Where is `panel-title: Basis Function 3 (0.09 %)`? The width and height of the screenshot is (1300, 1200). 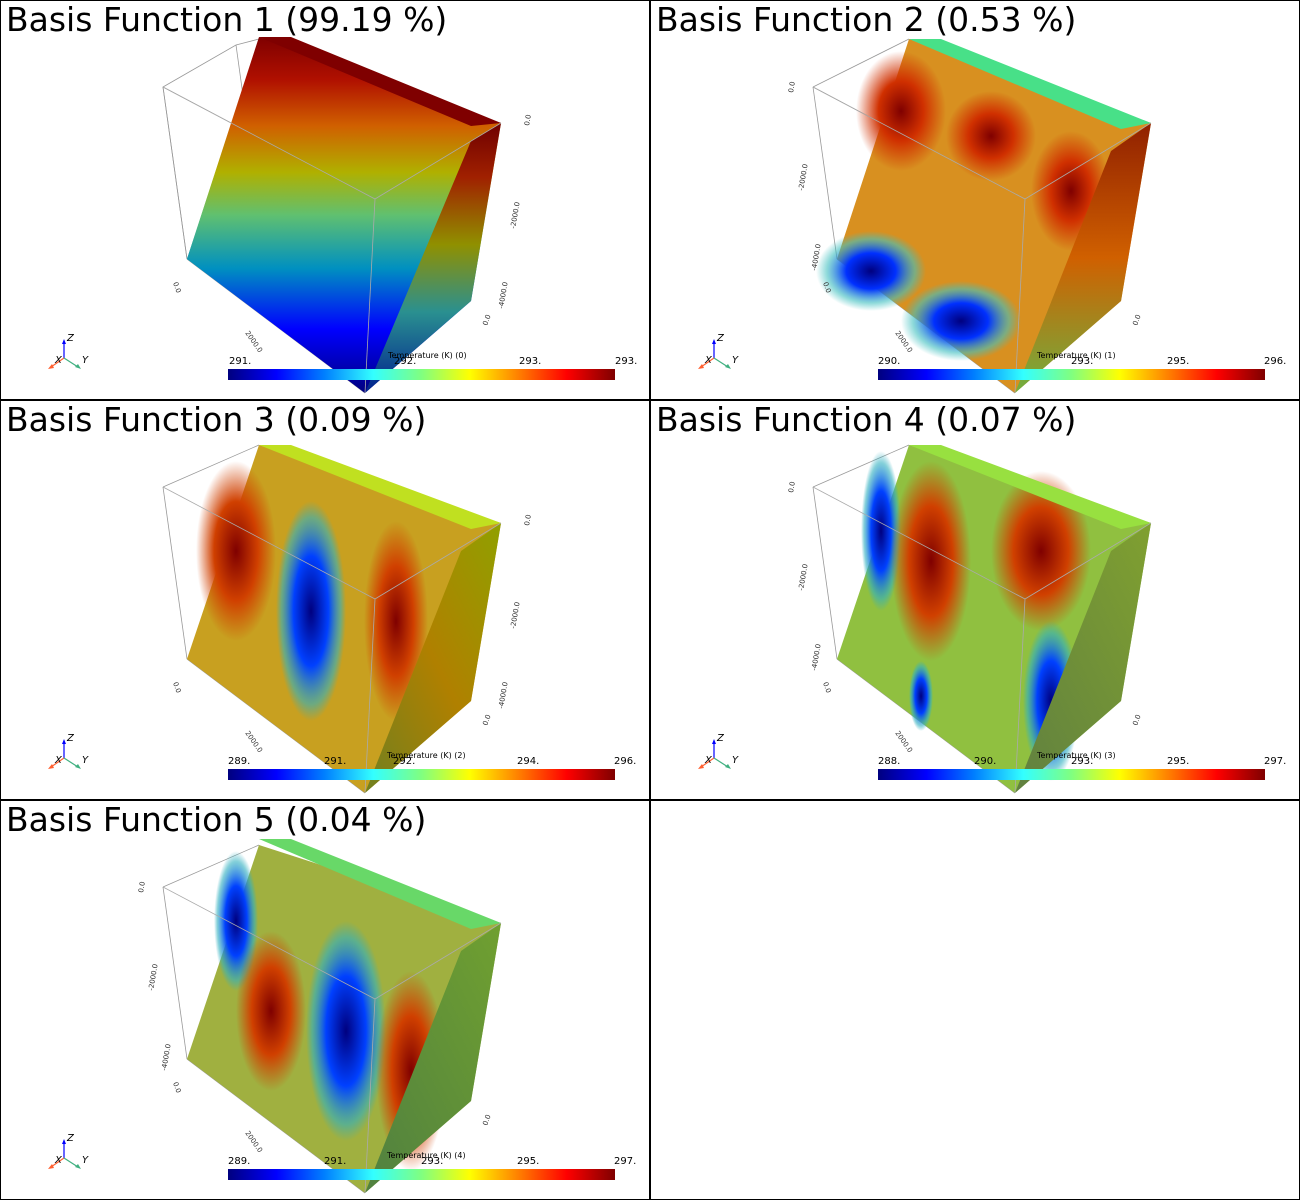 panel-title: Basis Function 3 (0.09 %) is located at coordinates (216, 419).